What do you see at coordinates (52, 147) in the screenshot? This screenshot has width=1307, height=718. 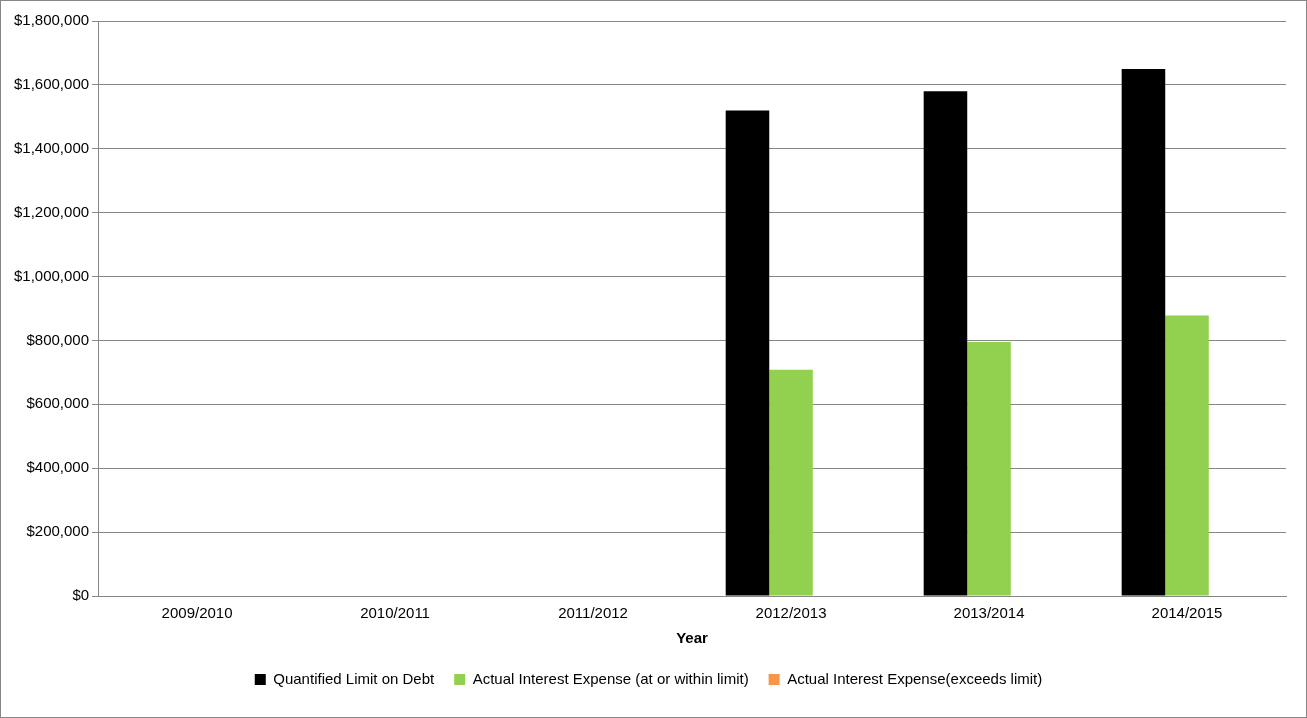 I see `y-tick-label: $1,400,000` at bounding box center [52, 147].